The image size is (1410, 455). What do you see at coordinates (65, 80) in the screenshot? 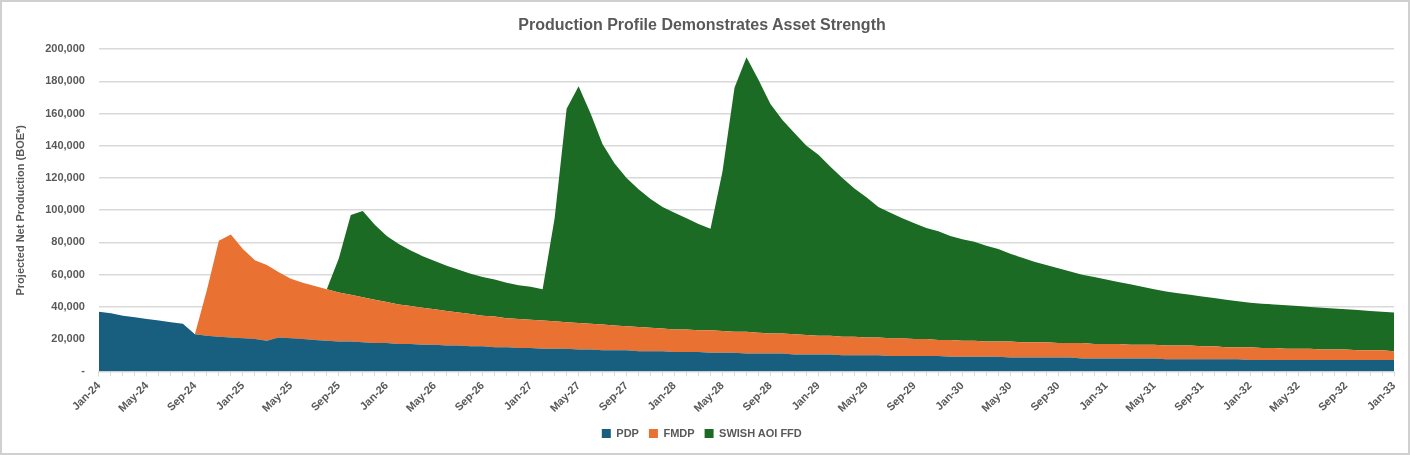
I see `y-tick-label: 180,000` at bounding box center [65, 80].